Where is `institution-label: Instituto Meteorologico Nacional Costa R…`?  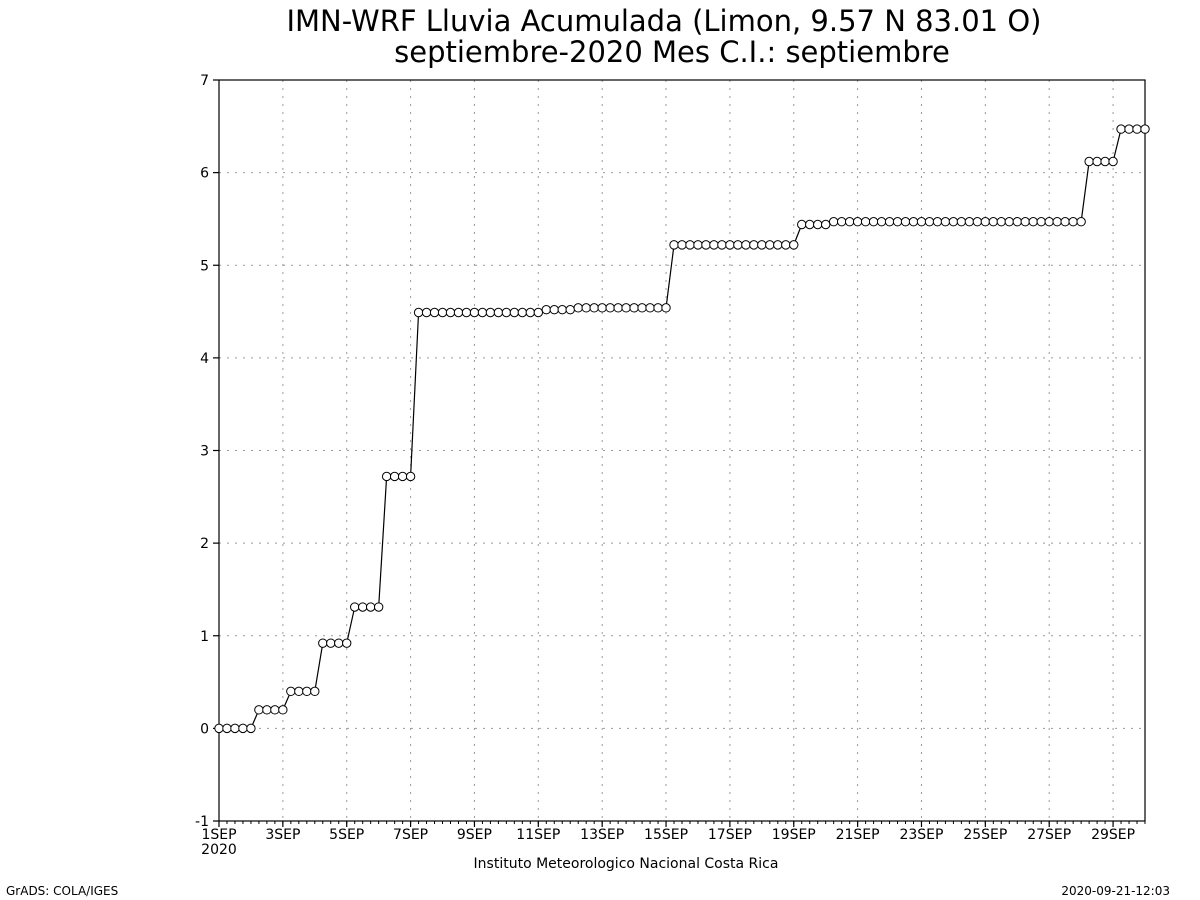
institution-label: Instituto Meteorologico Nacional Costa R… is located at coordinates (626, 864).